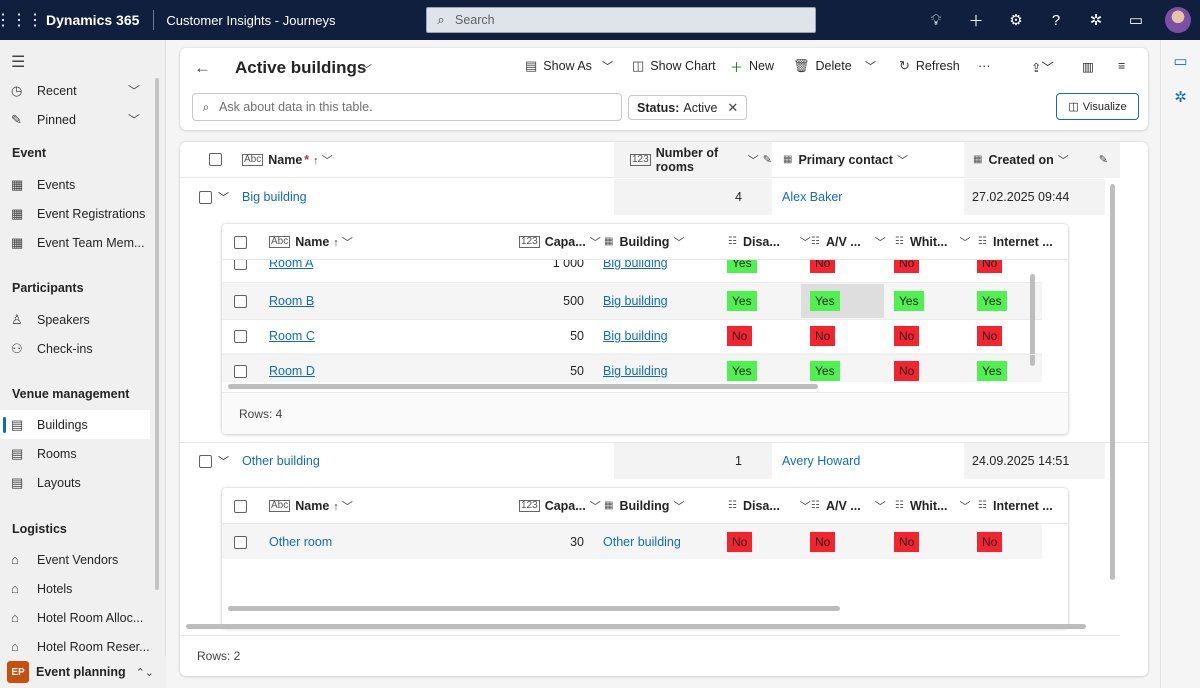  Describe the element at coordinates (1178, 20) in the screenshot. I see `avatar` at that location.